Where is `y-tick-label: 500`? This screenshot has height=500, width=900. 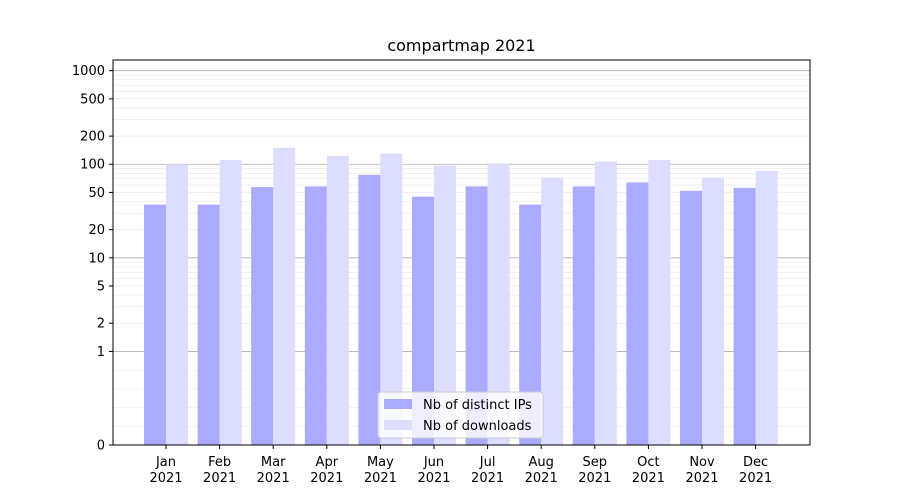
y-tick-label: 500 is located at coordinates (92, 99).